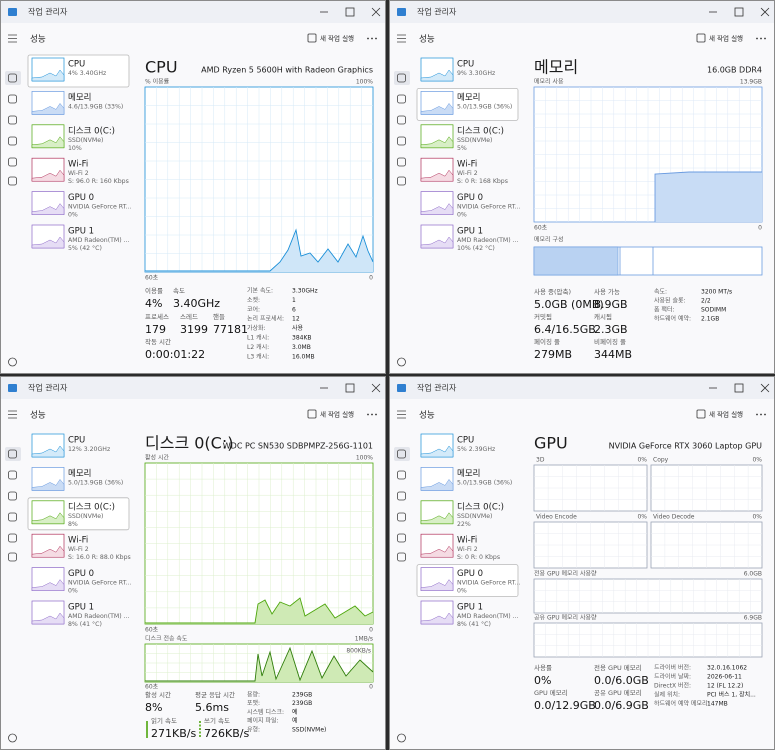  I want to click on stat-label: 공유 GPU 메모리, so click(618, 692).